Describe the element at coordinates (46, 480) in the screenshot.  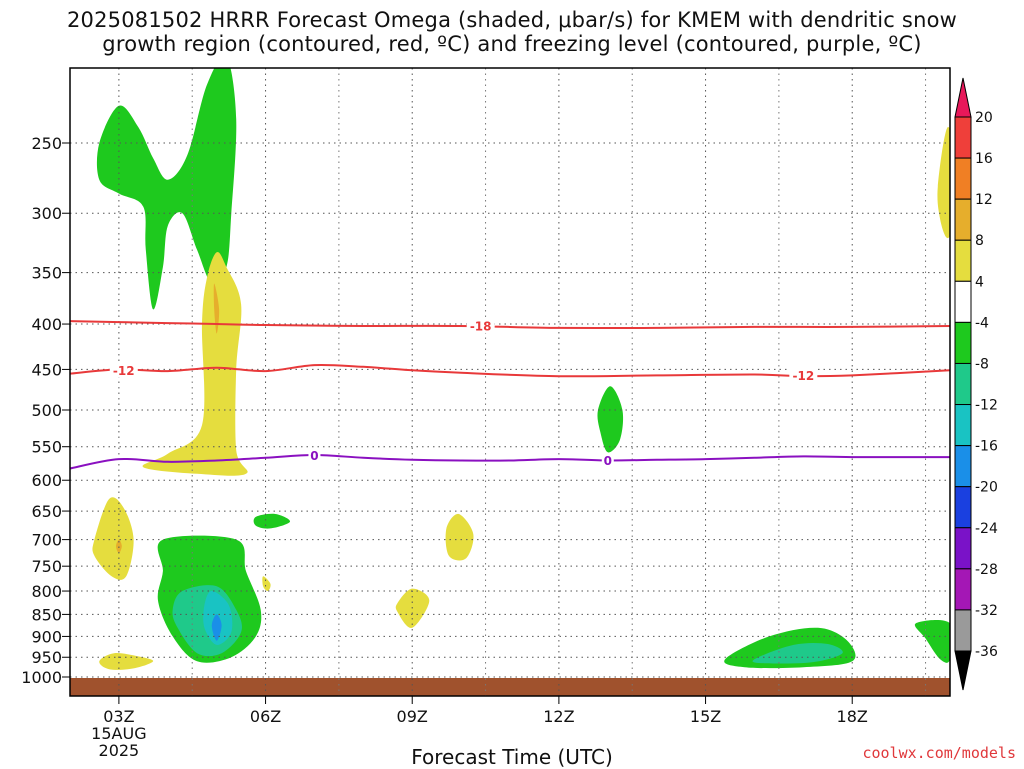
I see `y-tick-label-600: 600` at that location.